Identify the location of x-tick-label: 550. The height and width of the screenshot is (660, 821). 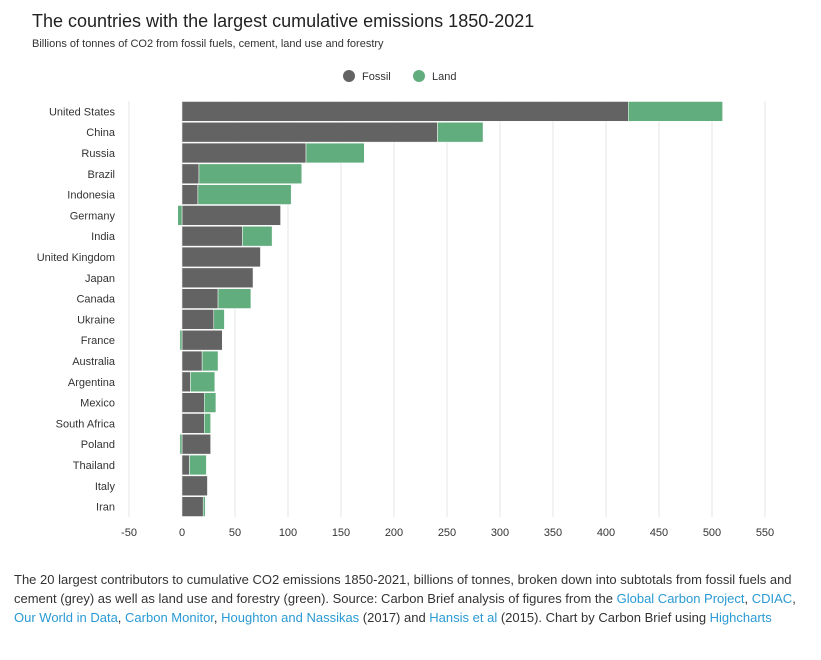
(765, 533).